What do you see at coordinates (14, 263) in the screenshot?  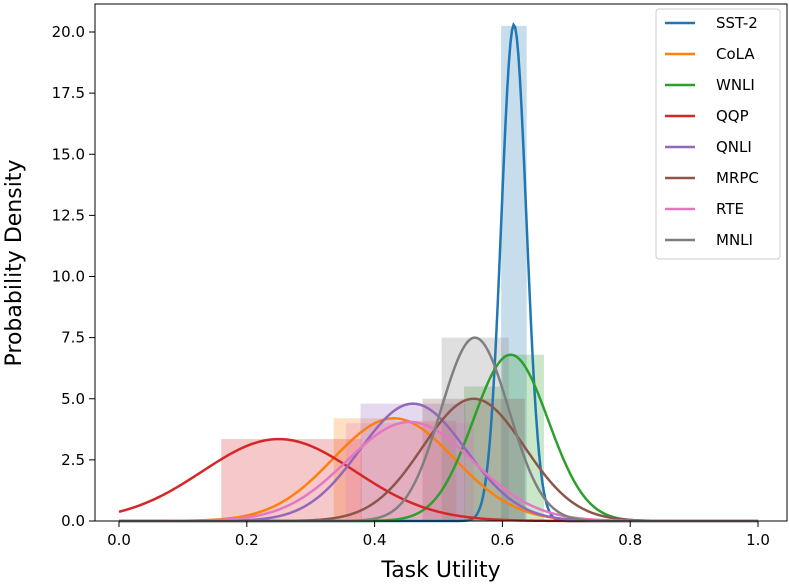 I see `y-axis-title: Probability Density` at bounding box center [14, 263].